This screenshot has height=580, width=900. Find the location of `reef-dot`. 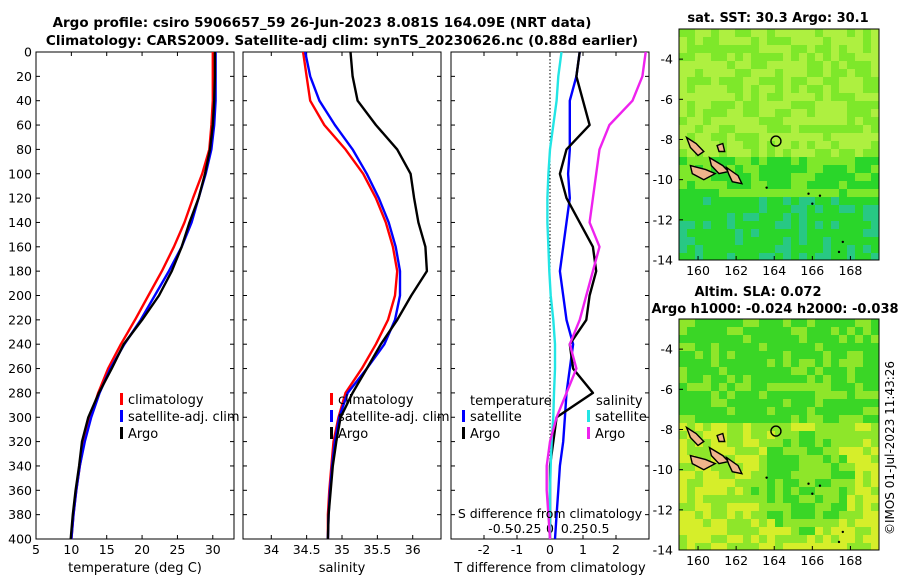

reef-dot is located at coordinates (820, 485).